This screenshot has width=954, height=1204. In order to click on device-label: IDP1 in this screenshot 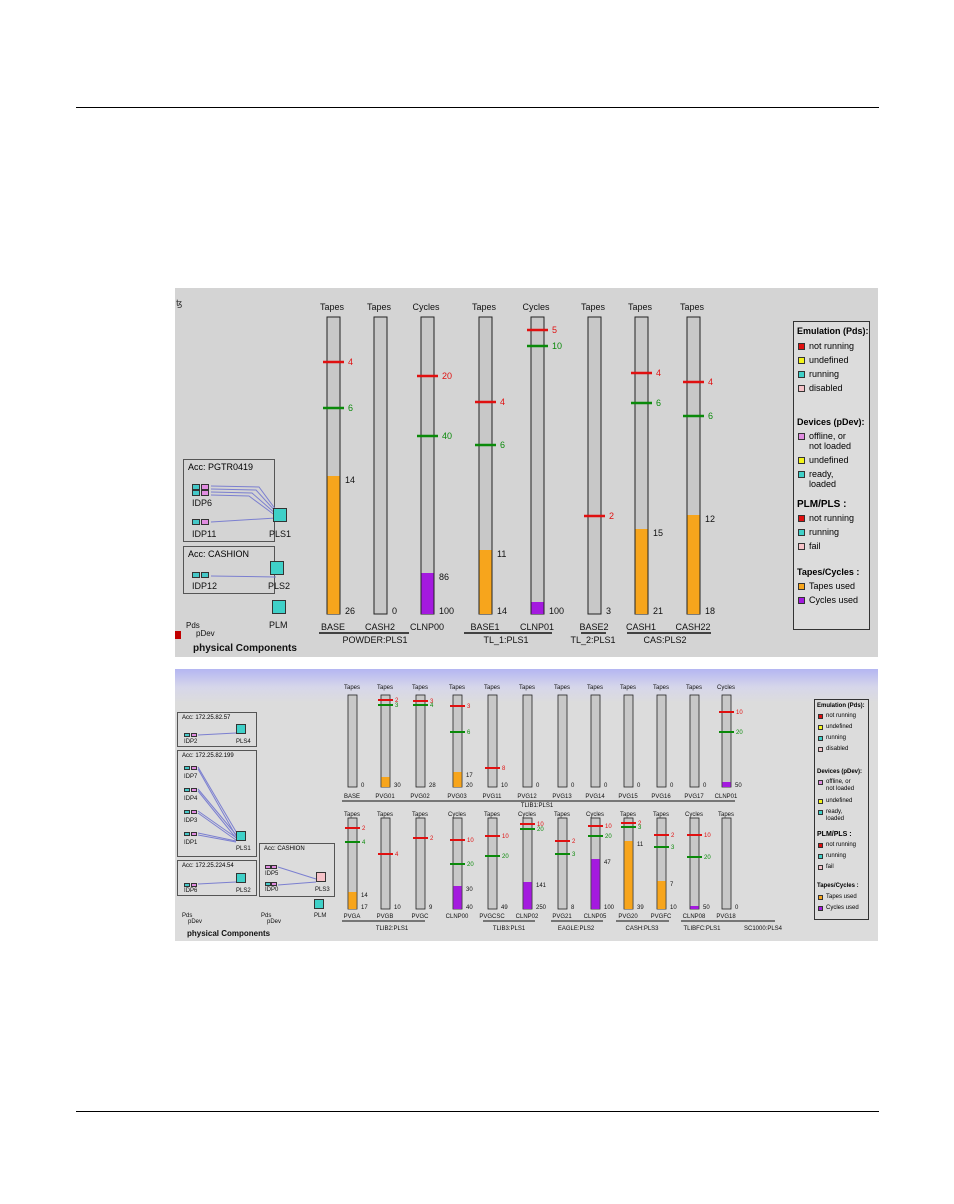, I will do `click(191, 843)`.